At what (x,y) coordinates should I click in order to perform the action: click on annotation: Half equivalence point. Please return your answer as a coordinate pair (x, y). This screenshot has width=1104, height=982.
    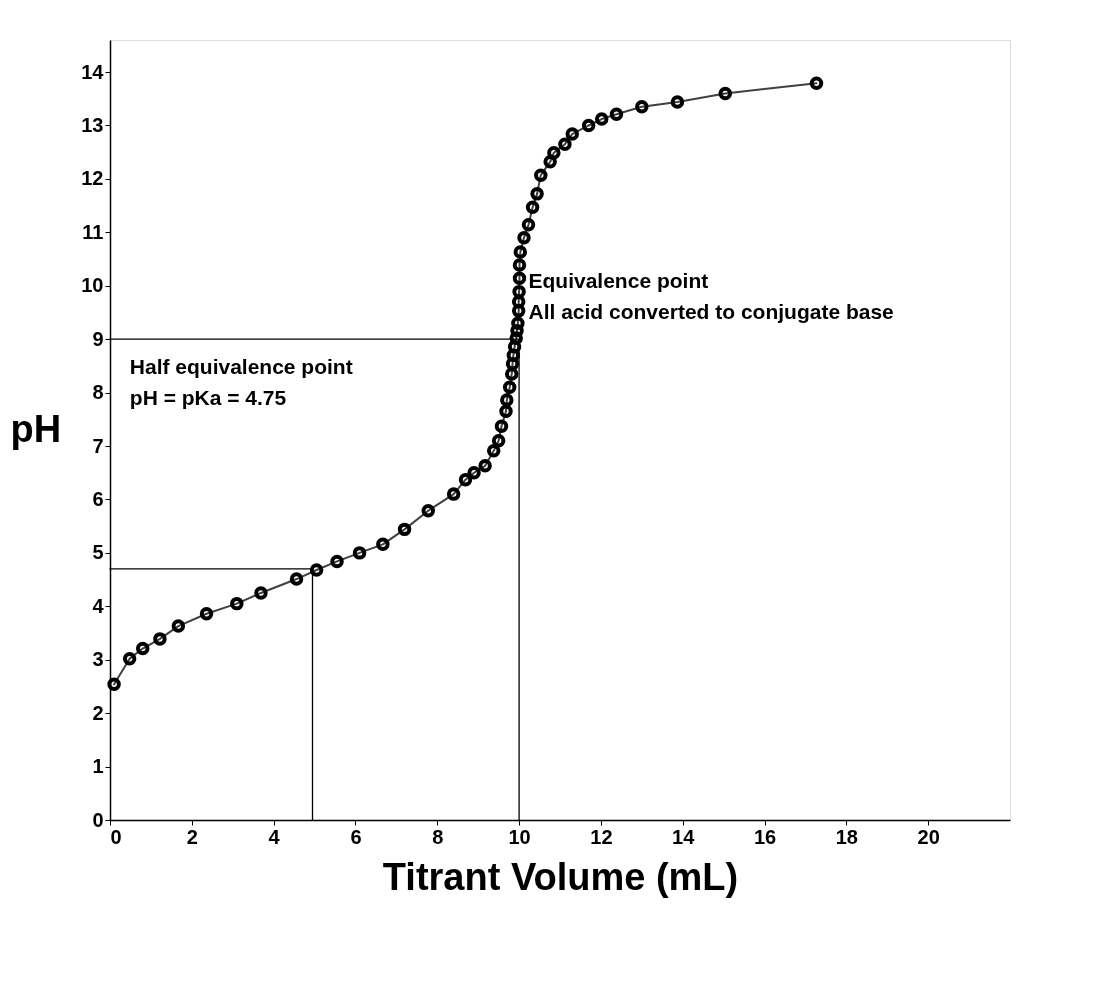
    Looking at the image, I should click on (241, 366).